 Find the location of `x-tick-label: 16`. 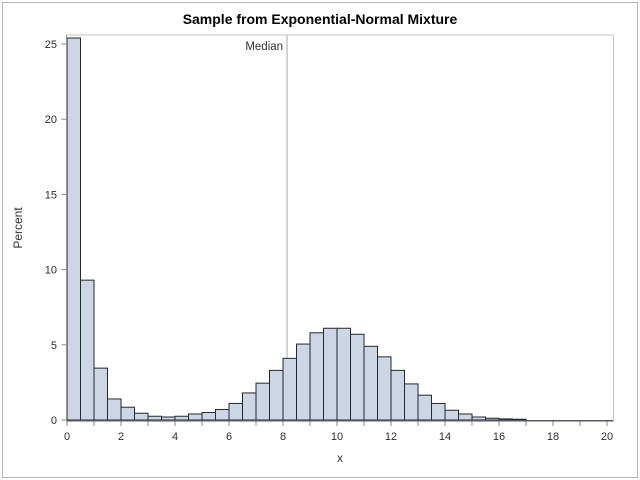

x-tick-label: 16 is located at coordinates (499, 437).